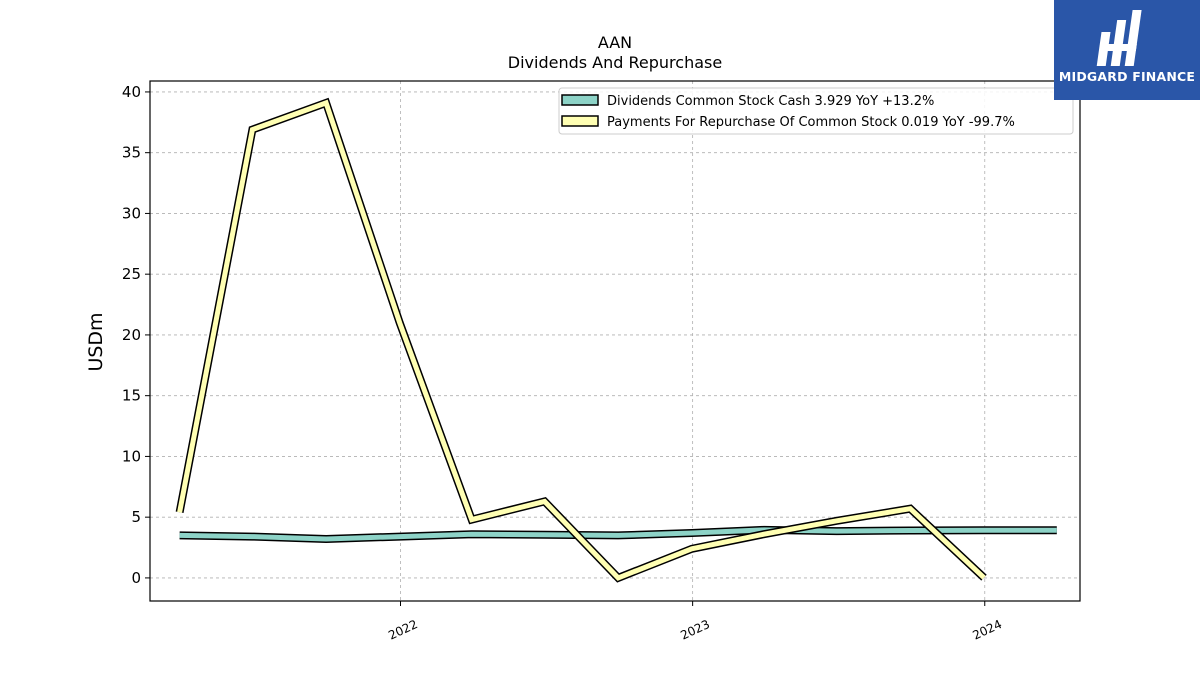 The image size is (1200, 675). What do you see at coordinates (131, 153) in the screenshot?
I see `y-tick-label: 35` at bounding box center [131, 153].